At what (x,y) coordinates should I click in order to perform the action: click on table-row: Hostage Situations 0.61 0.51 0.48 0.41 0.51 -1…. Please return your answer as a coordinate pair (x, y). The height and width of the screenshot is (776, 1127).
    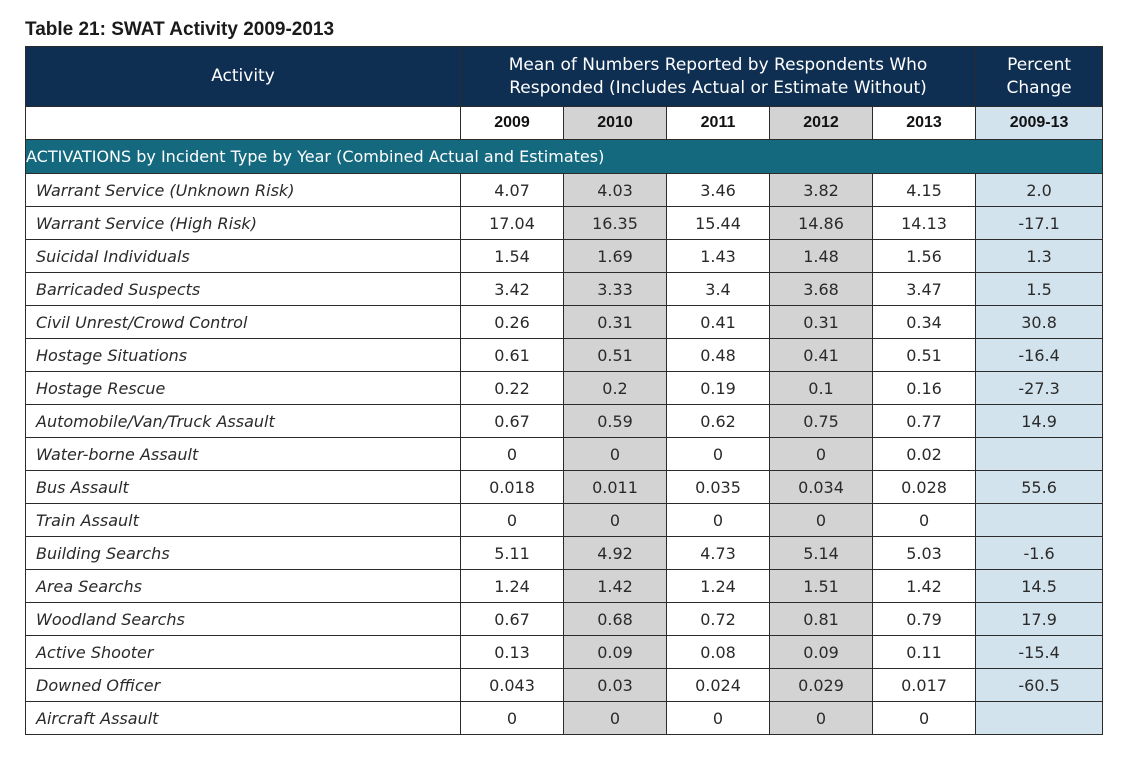
    Looking at the image, I should click on (564, 355).